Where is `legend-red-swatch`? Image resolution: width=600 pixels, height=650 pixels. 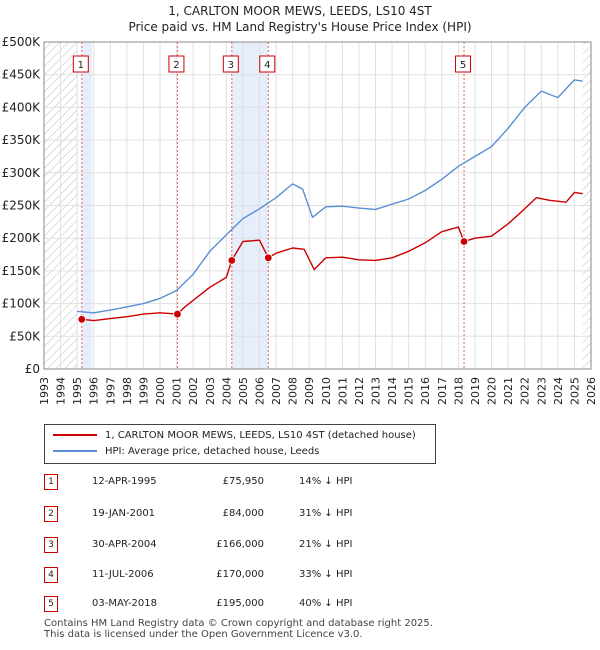 legend-red-swatch is located at coordinates (75, 435).